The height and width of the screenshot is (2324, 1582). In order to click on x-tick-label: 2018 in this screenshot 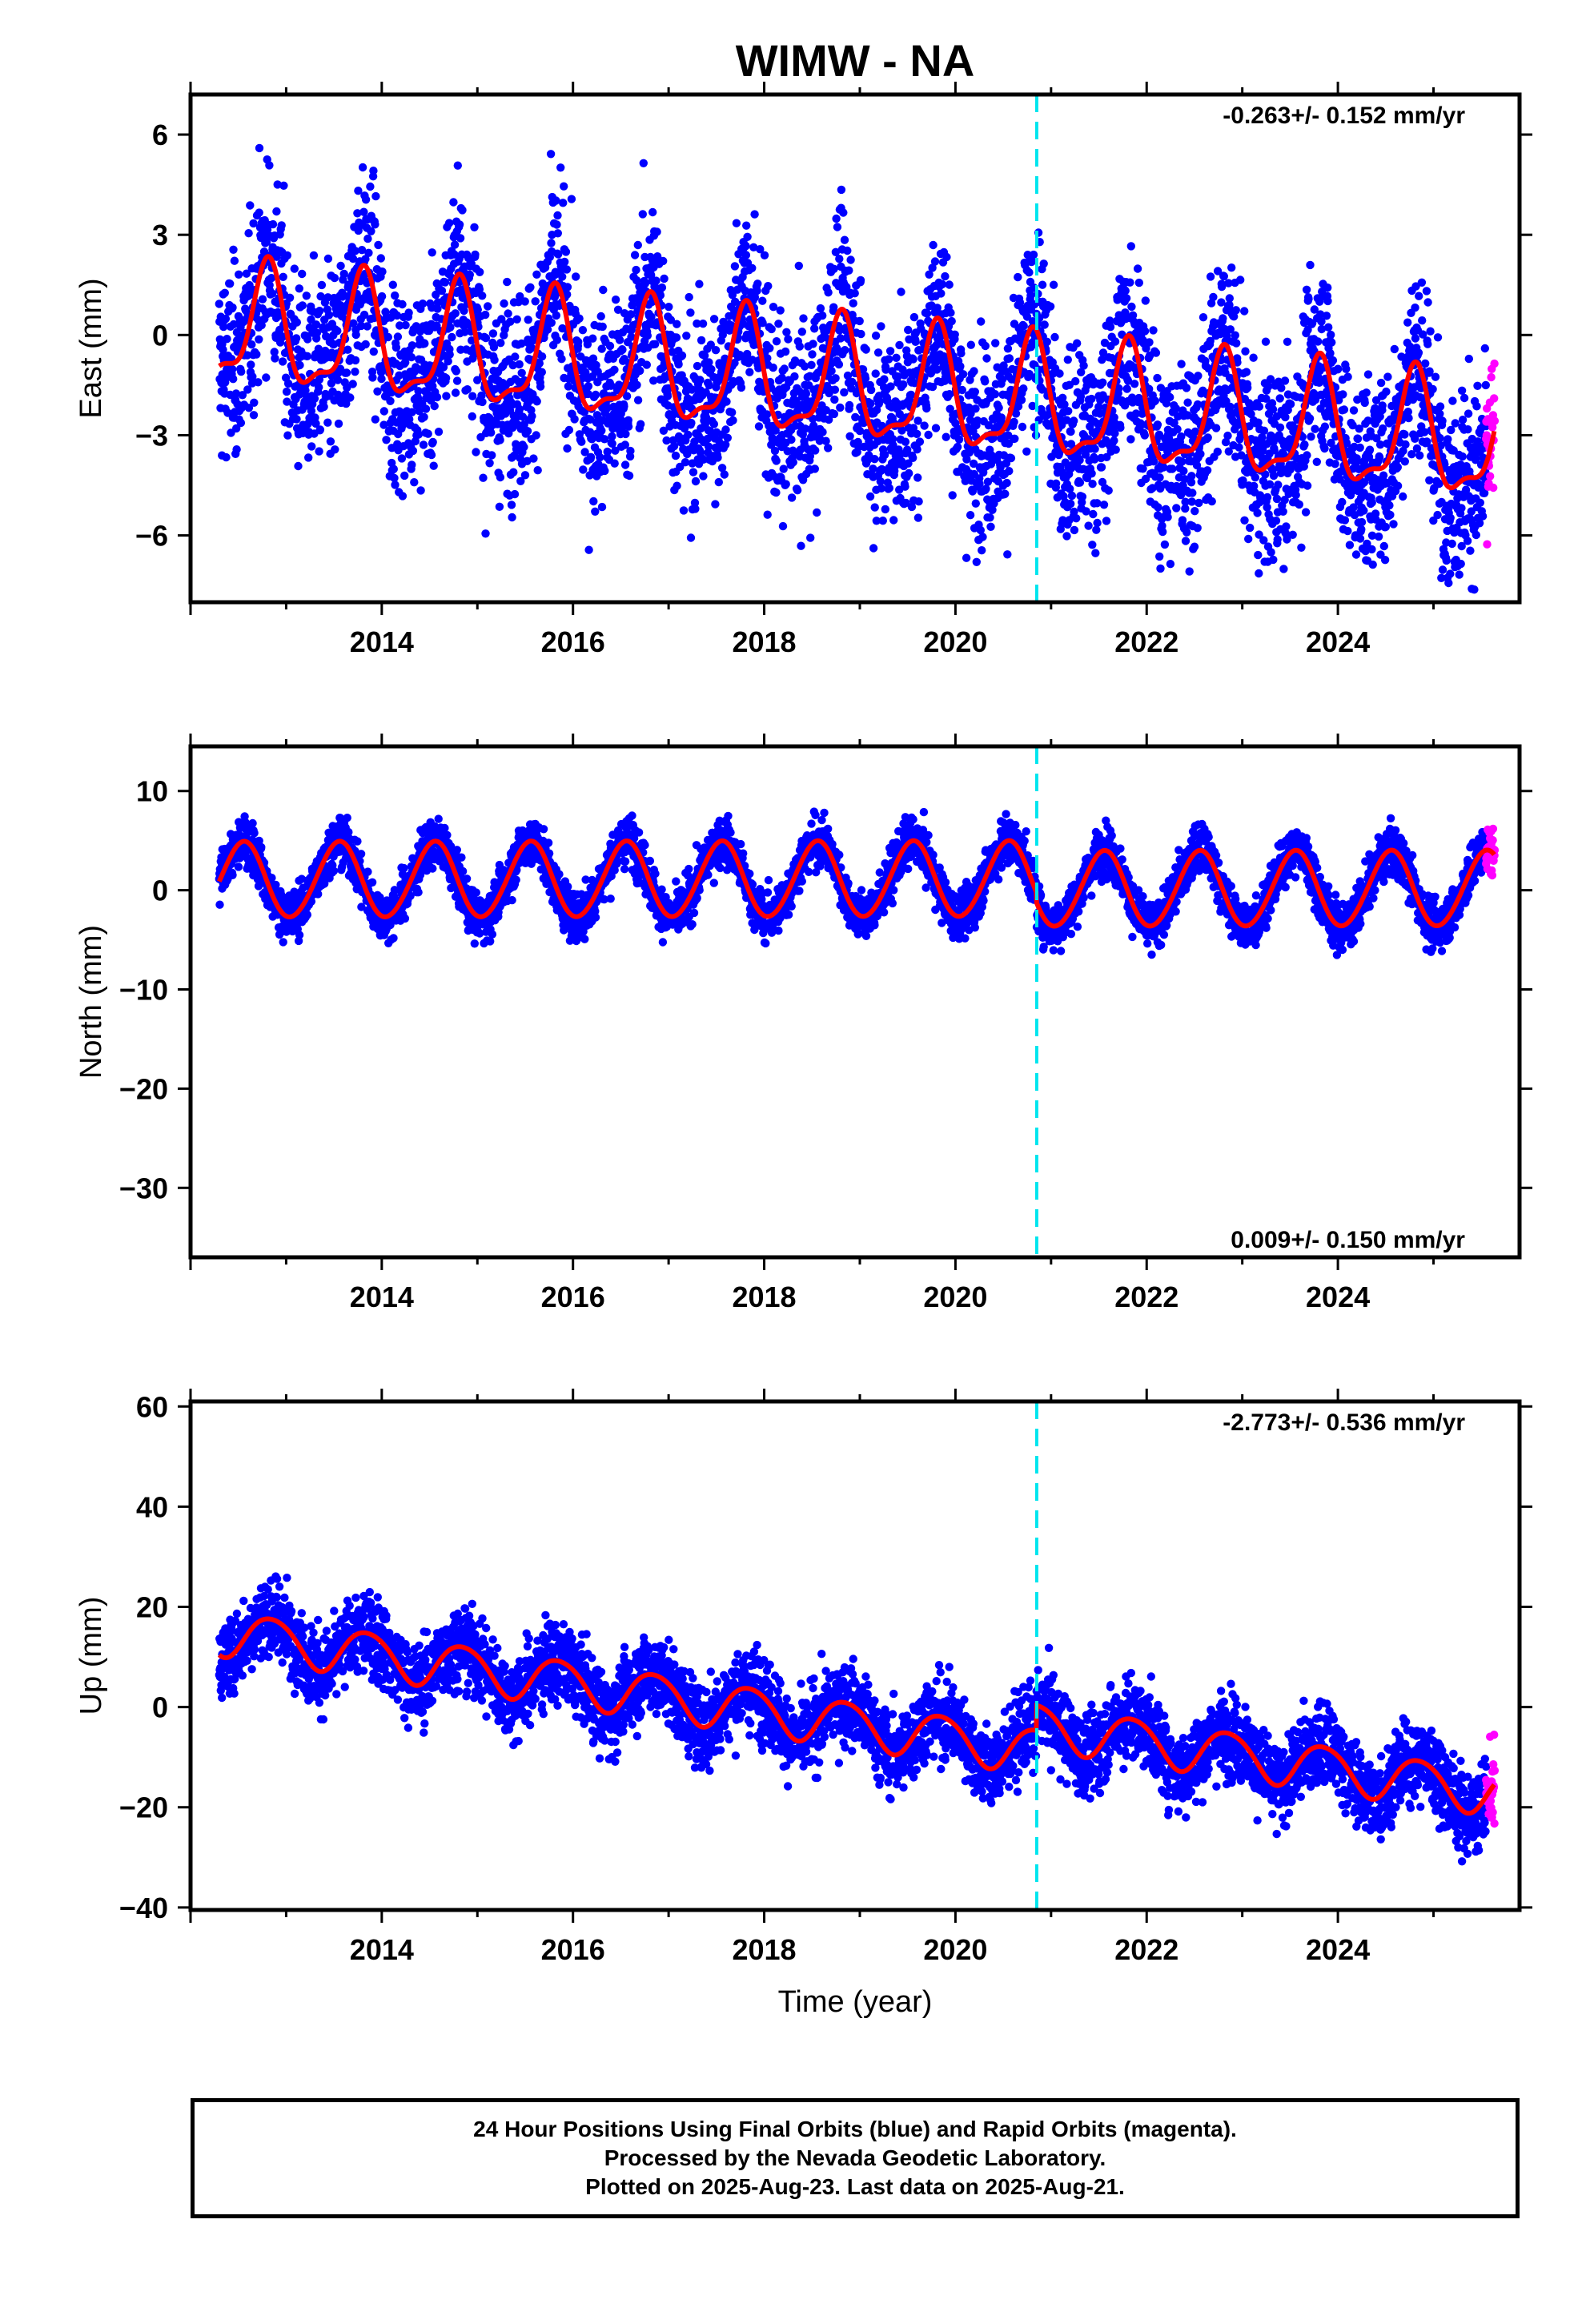, I will do `click(764, 641)`.